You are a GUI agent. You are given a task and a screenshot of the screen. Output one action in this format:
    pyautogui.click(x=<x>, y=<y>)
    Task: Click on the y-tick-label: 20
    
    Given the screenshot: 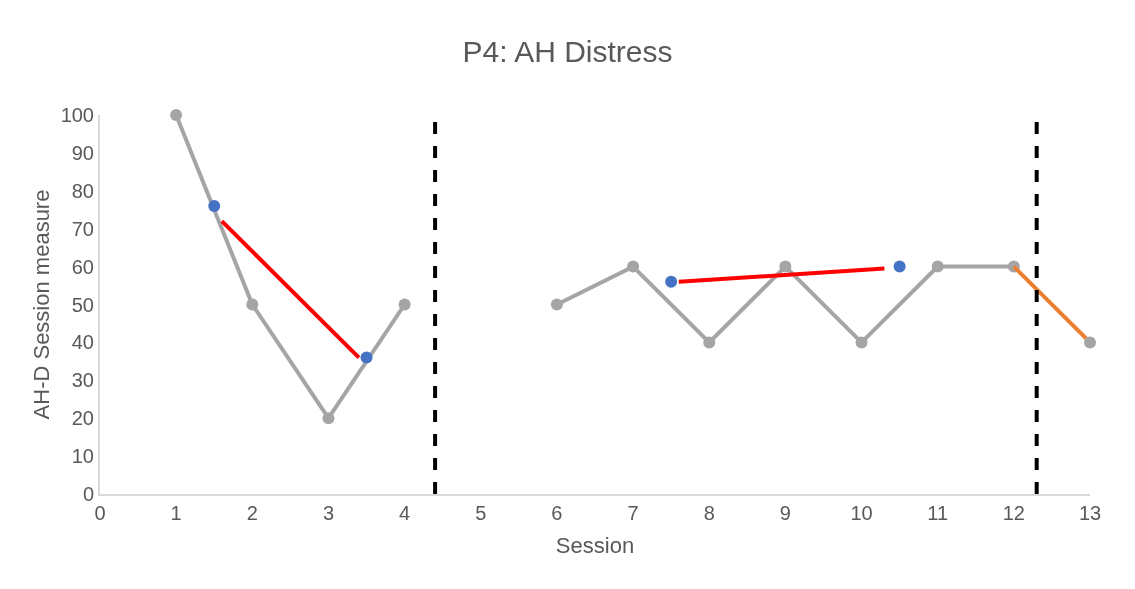 What is the action you would take?
    pyautogui.click(x=82, y=418)
    